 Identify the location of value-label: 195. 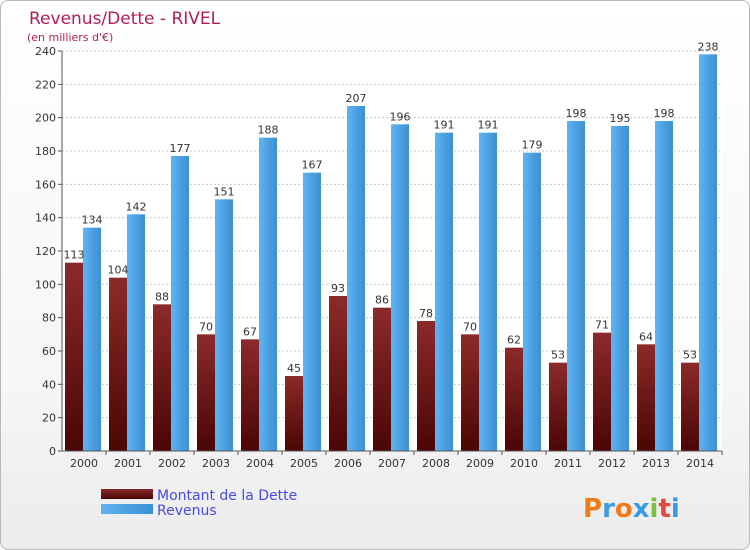
(620, 118).